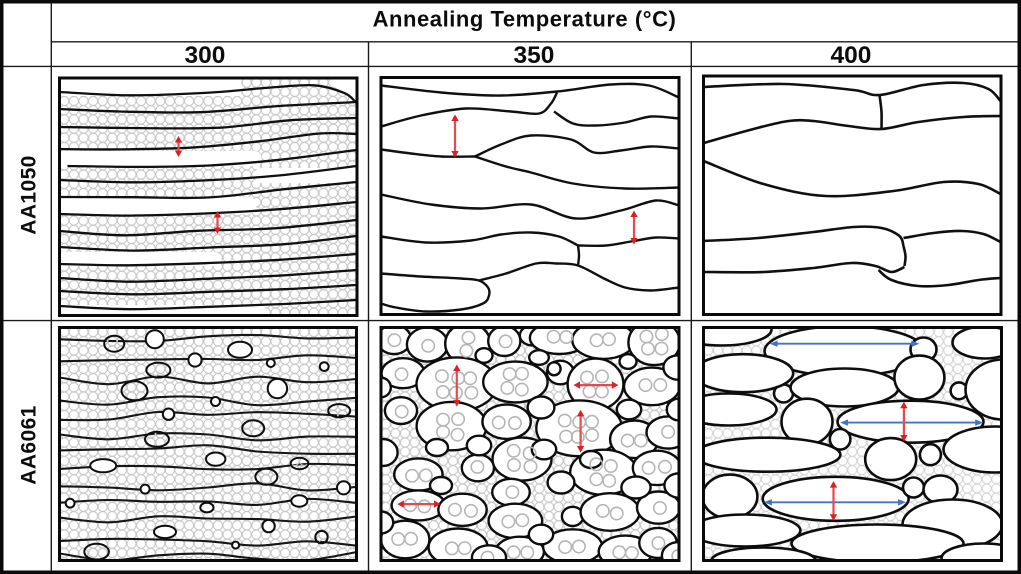 The image size is (1021, 574). What do you see at coordinates (29, 194) in the screenshot?
I see `svg-text: AA1050` at bounding box center [29, 194].